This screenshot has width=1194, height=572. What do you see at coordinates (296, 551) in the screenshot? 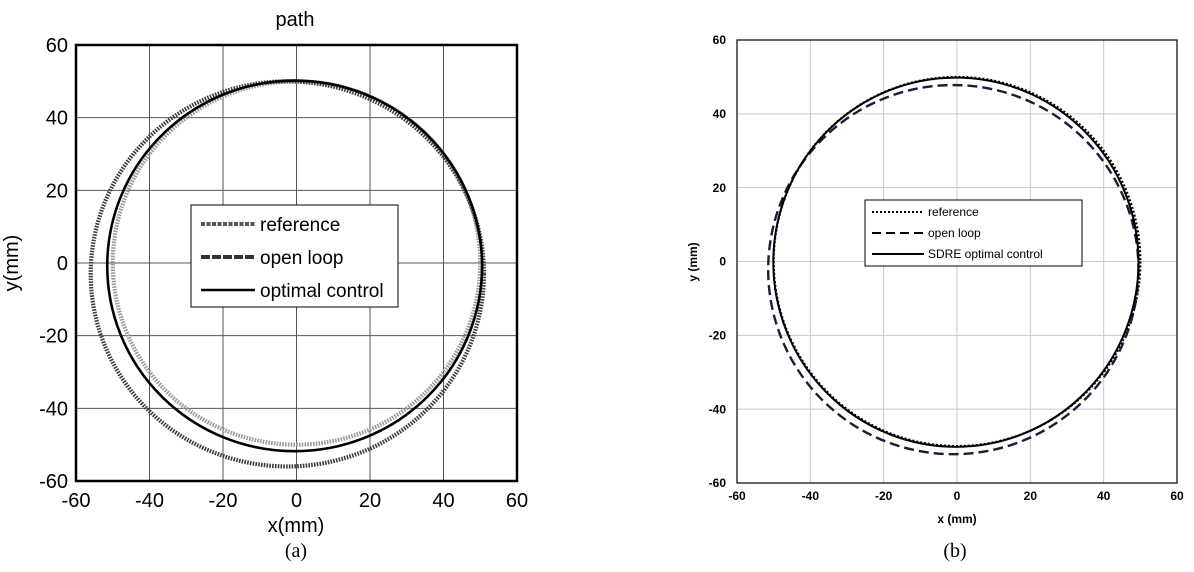
I see `panel-a-label: (a)` at bounding box center [296, 551].